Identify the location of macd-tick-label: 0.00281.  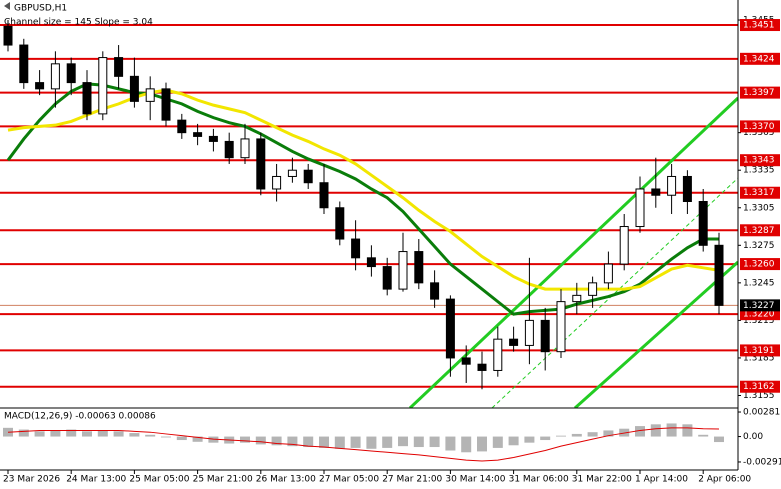
(761, 413).